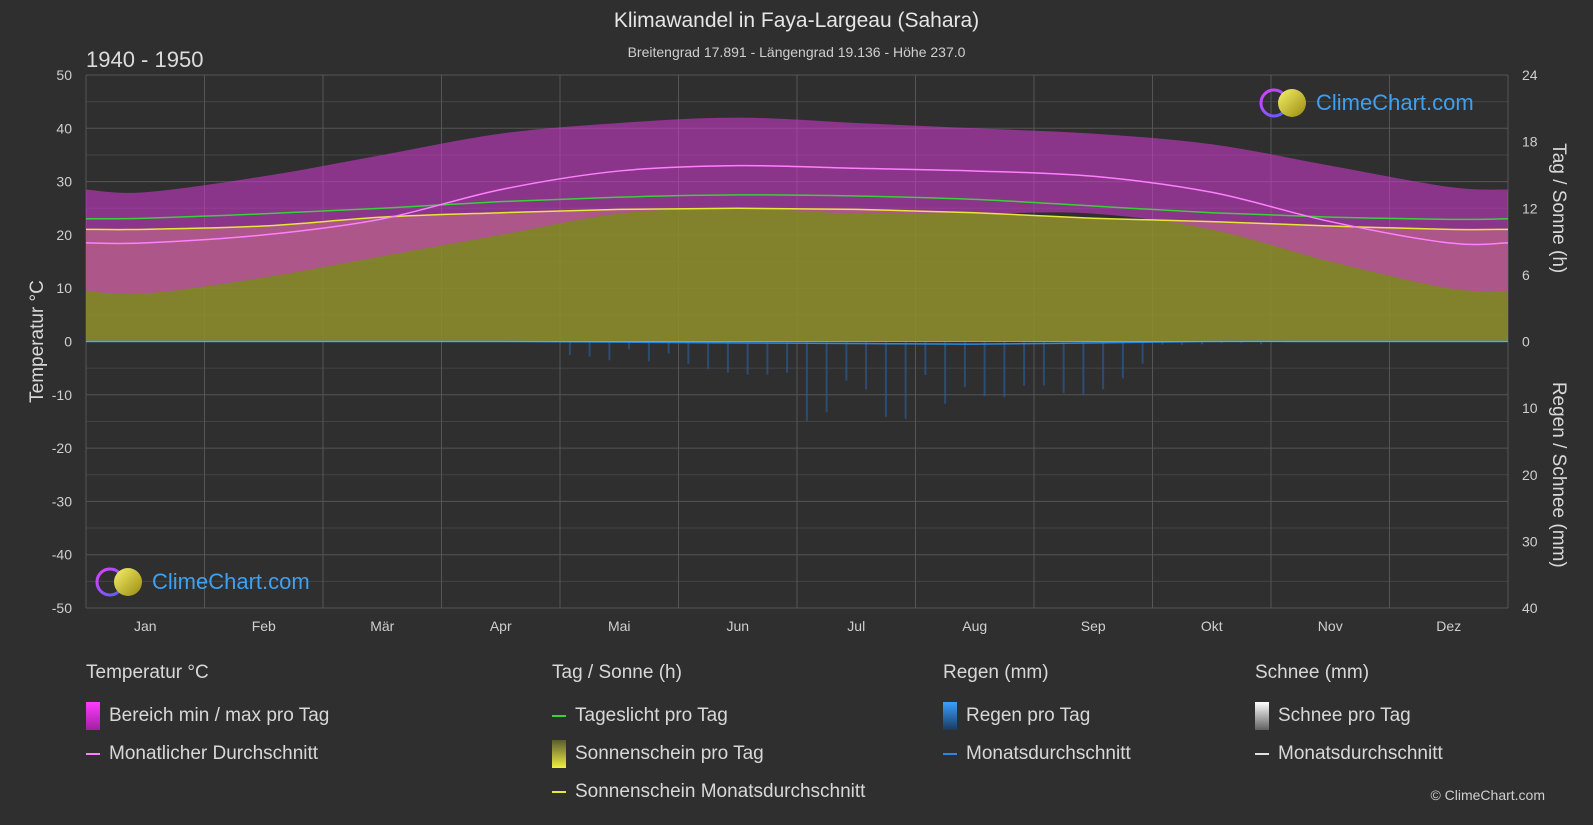 The width and height of the screenshot is (1593, 825). Describe the element at coordinates (797, 219) in the screenshot. I see `sunshine-avg-line` at that location.